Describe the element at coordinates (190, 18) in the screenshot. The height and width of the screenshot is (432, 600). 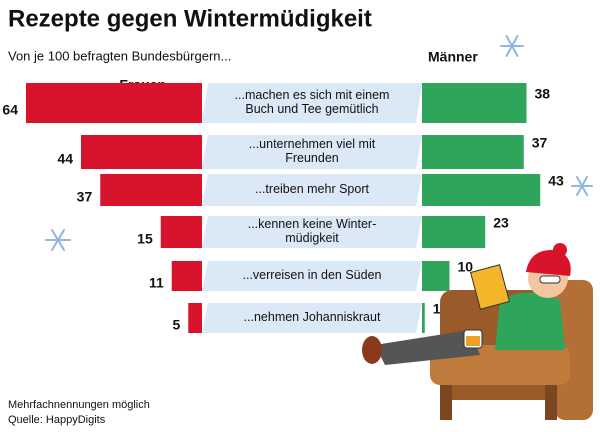
I see `chart-title: Rezepte gegen Wintermüdigkeit` at that location.